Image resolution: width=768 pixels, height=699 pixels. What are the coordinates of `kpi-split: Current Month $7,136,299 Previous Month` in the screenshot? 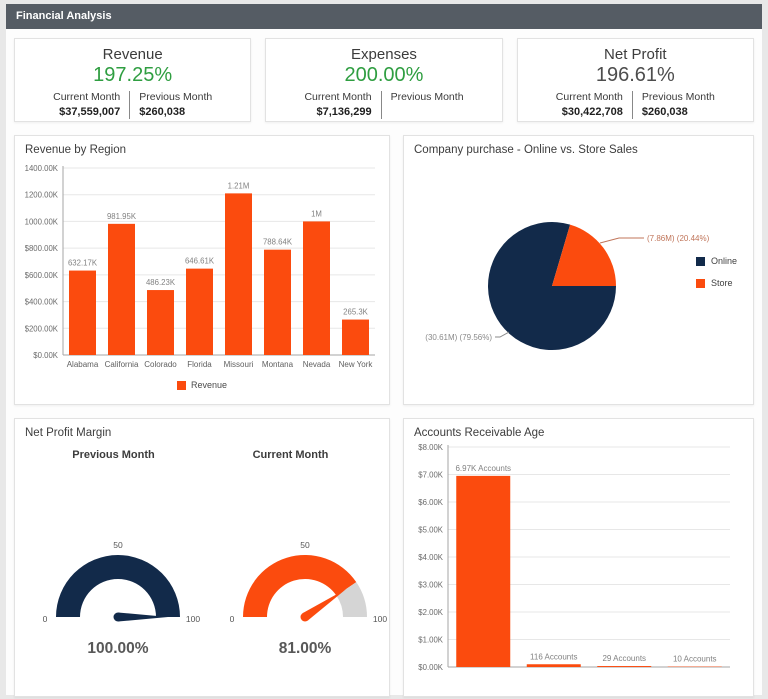 It's located at (383, 105).